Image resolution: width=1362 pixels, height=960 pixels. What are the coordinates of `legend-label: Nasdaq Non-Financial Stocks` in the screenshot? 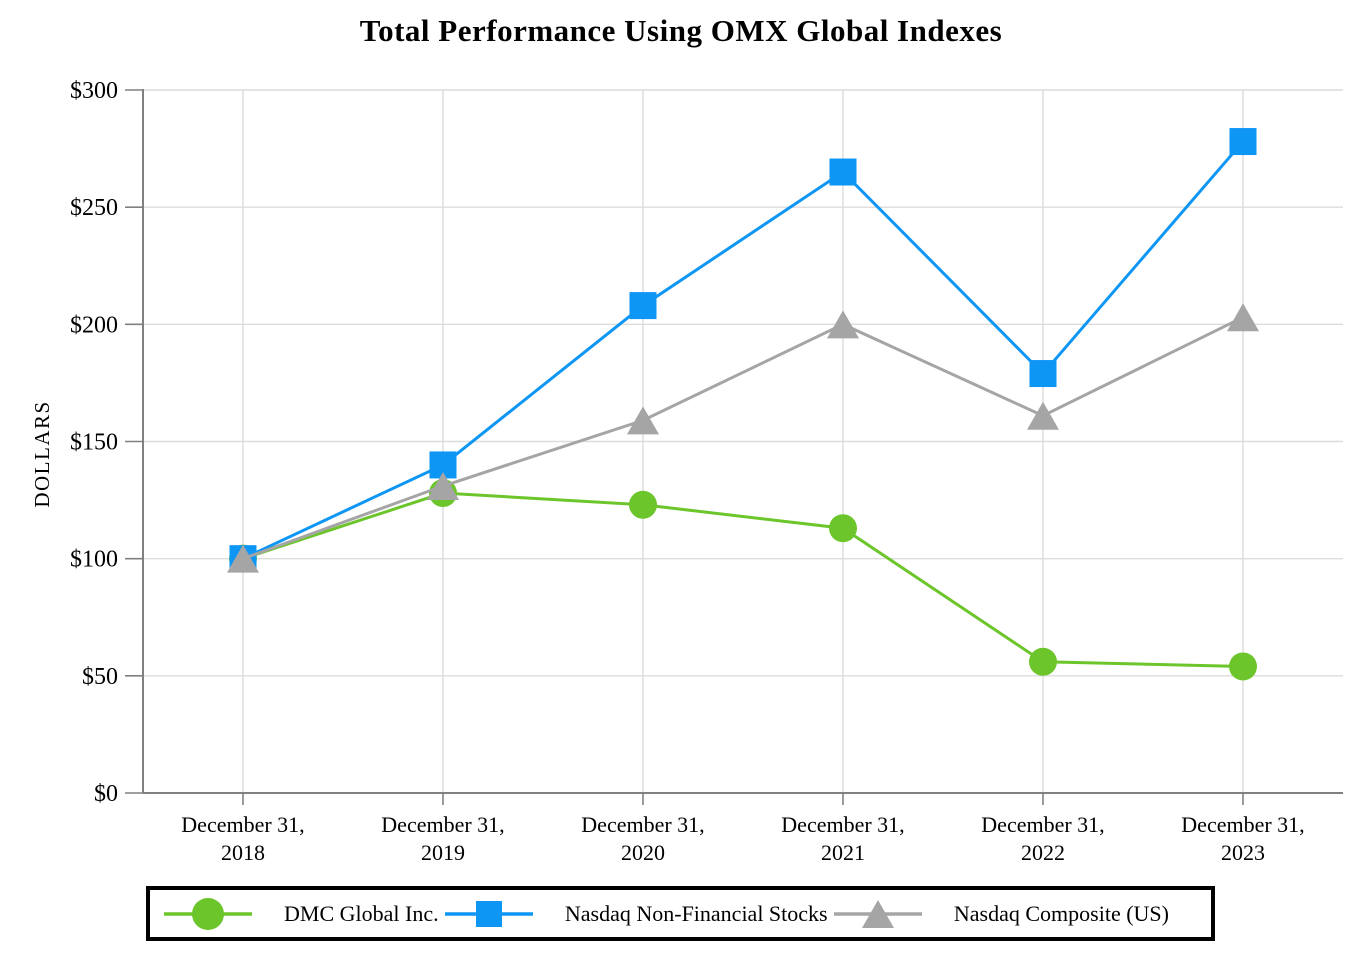 It's located at (696, 913).